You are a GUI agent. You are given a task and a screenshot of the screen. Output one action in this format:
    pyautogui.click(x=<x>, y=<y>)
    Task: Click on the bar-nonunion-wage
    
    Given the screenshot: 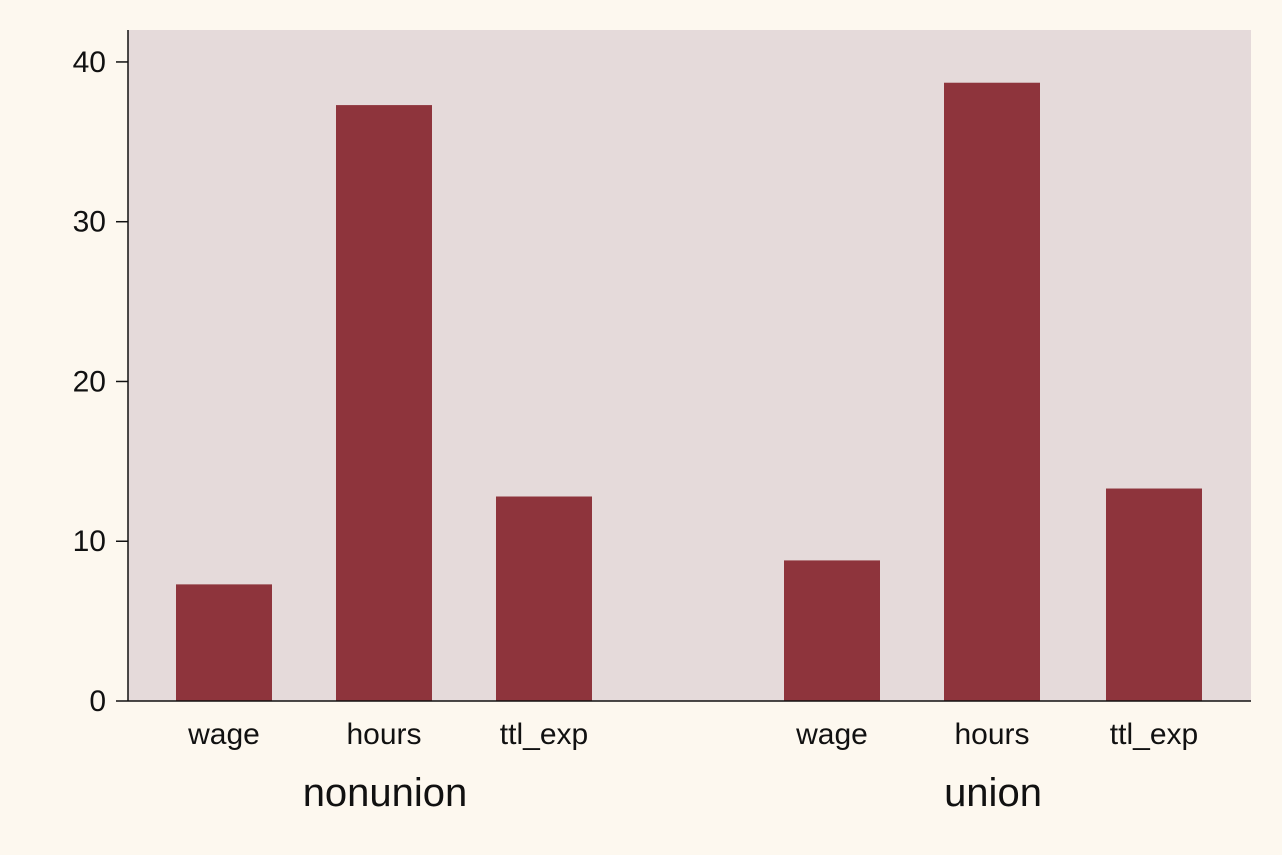 What is the action you would take?
    pyautogui.click(x=224, y=642)
    